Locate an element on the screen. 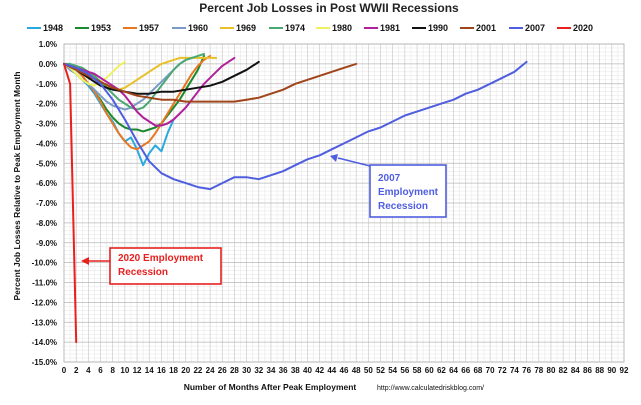 Image resolution: width=641 pixels, height=405 pixels. x-tick-label: 18 is located at coordinates (173, 370).